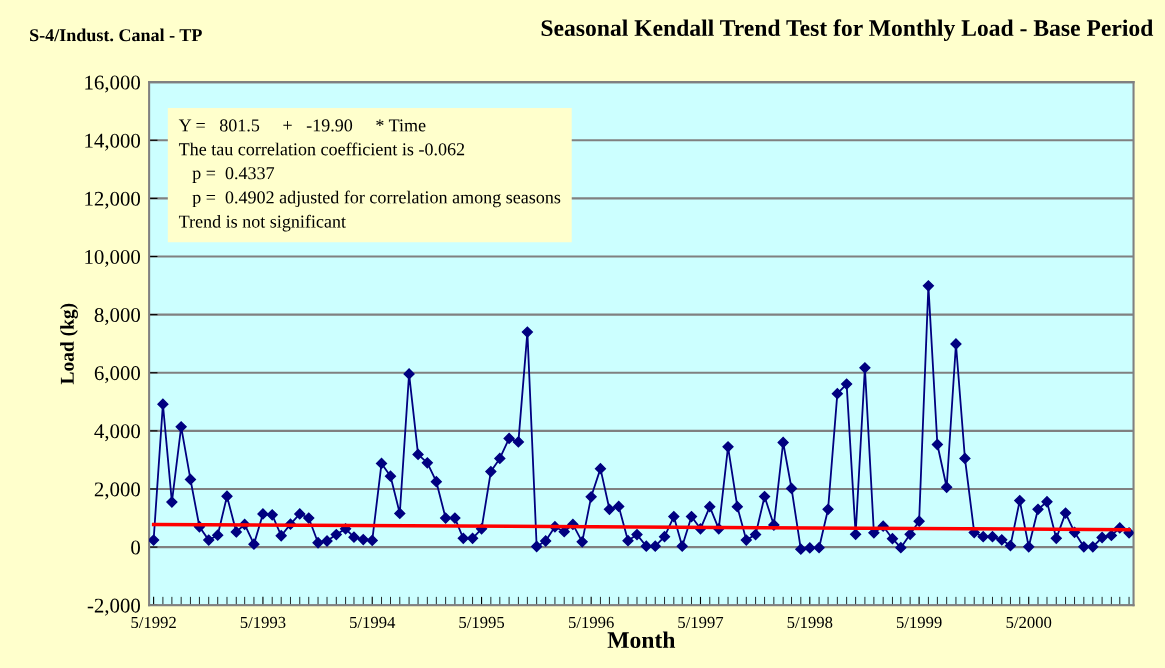 This screenshot has height=668, width=1165. Describe the element at coordinates (112, 200) in the screenshot. I see `y-tick-label: 12,000` at that location.